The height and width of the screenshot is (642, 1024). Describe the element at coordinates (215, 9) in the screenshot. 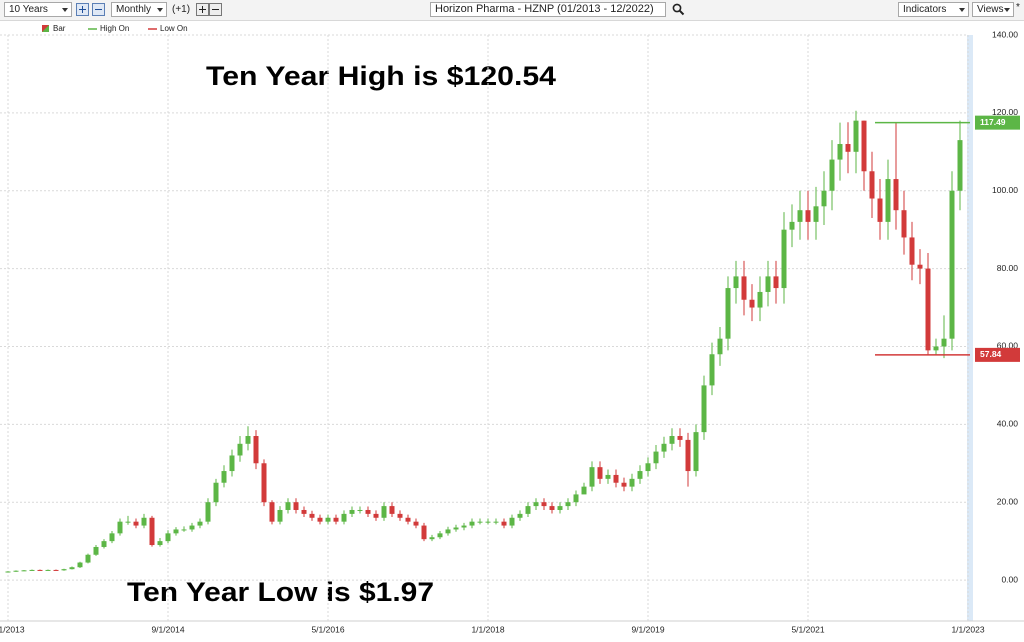

I see `offset-minus-button` at that location.